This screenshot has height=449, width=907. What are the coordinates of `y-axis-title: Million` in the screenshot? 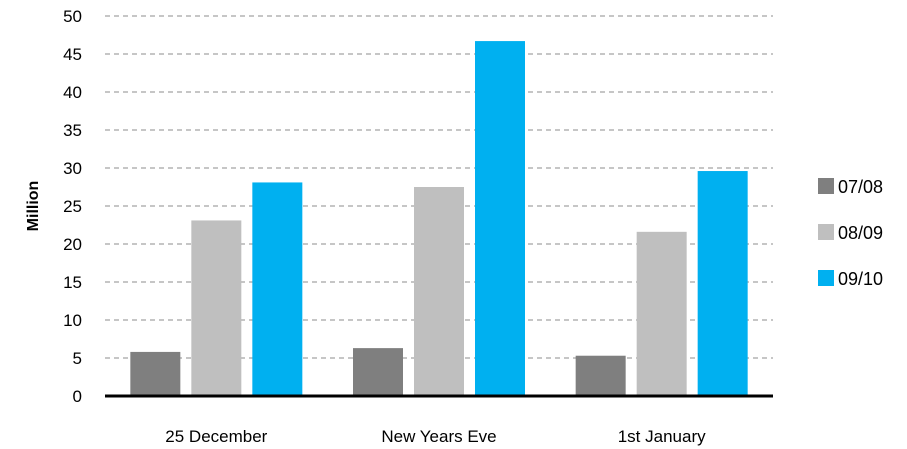 It's located at (33, 206).